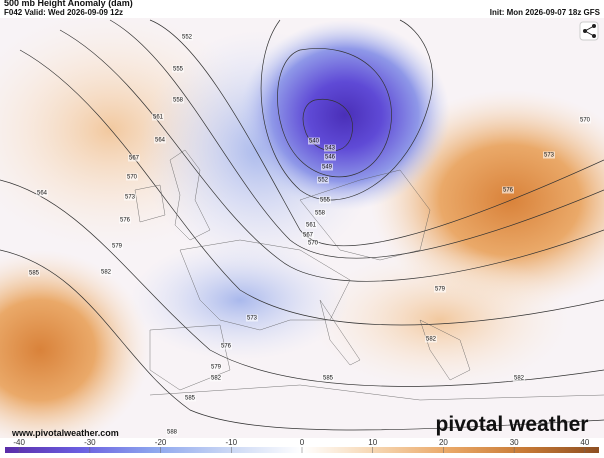 The image size is (604, 458). I want to click on colorbar-tick-label: 10, so click(372, 442).